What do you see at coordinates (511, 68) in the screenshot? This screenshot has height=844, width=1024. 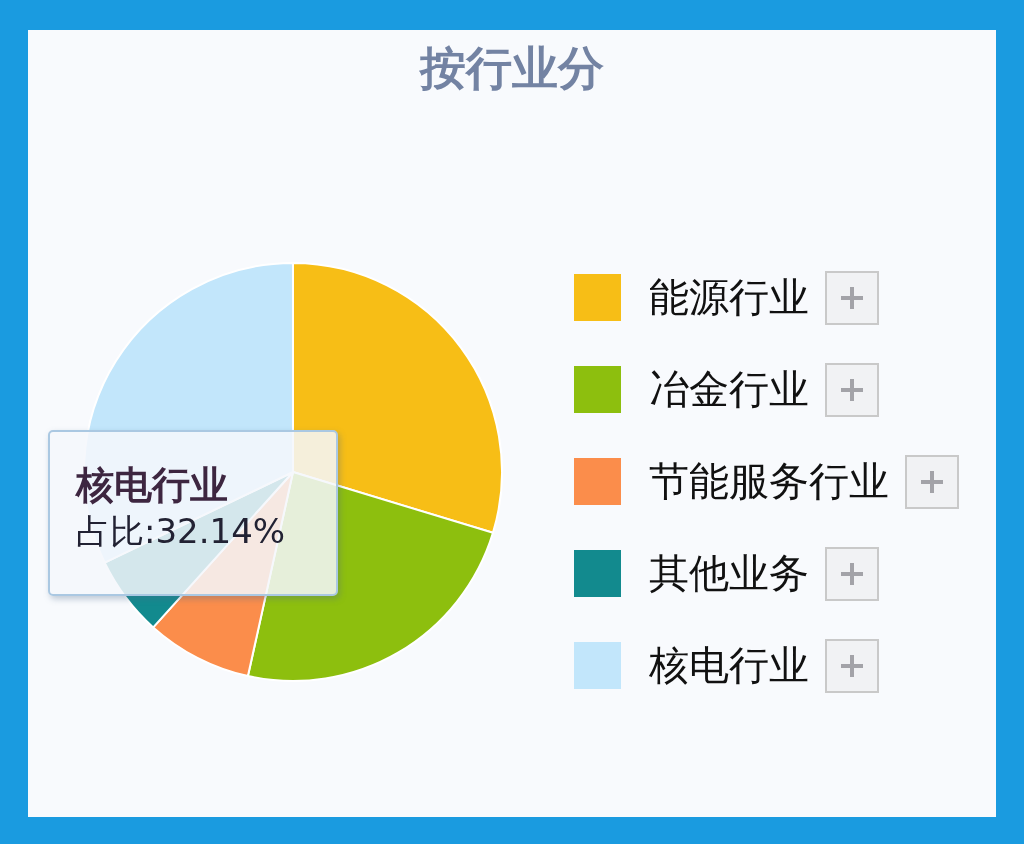 I see `chart-title: 按行业分` at bounding box center [511, 68].